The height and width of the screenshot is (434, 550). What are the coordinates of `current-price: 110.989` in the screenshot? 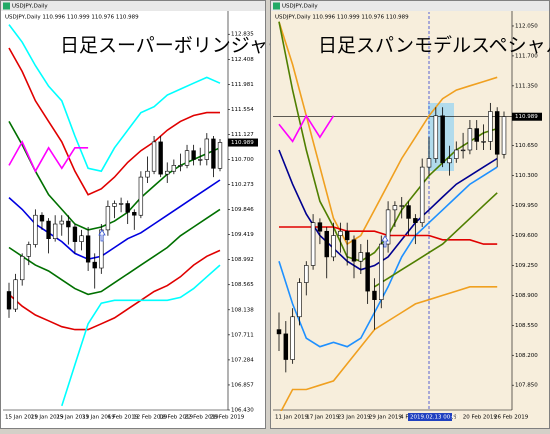 It's located at (242, 143).